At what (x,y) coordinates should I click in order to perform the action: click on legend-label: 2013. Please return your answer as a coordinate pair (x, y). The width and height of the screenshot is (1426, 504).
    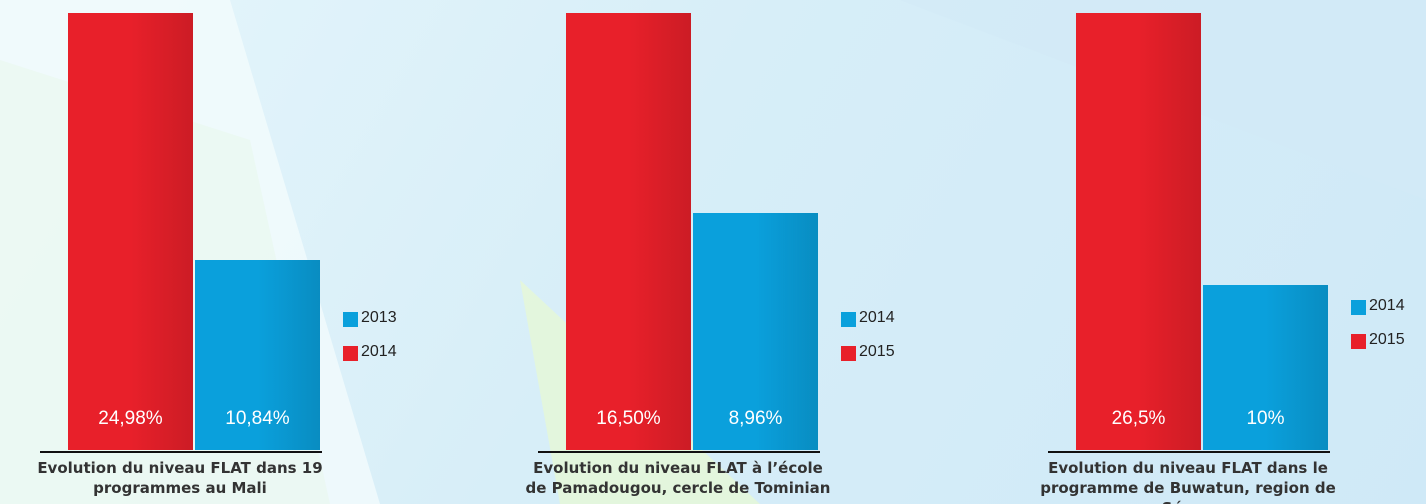
    Looking at the image, I should click on (379, 317).